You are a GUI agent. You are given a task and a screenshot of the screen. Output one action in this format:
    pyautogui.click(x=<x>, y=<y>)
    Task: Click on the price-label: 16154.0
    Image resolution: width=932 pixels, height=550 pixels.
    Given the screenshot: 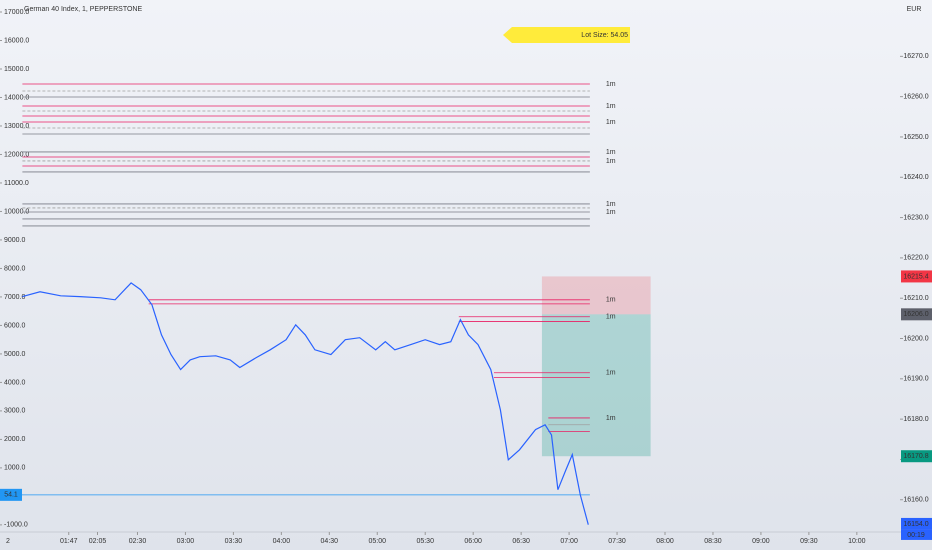 What is the action you would take?
    pyautogui.click(x=915, y=524)
    